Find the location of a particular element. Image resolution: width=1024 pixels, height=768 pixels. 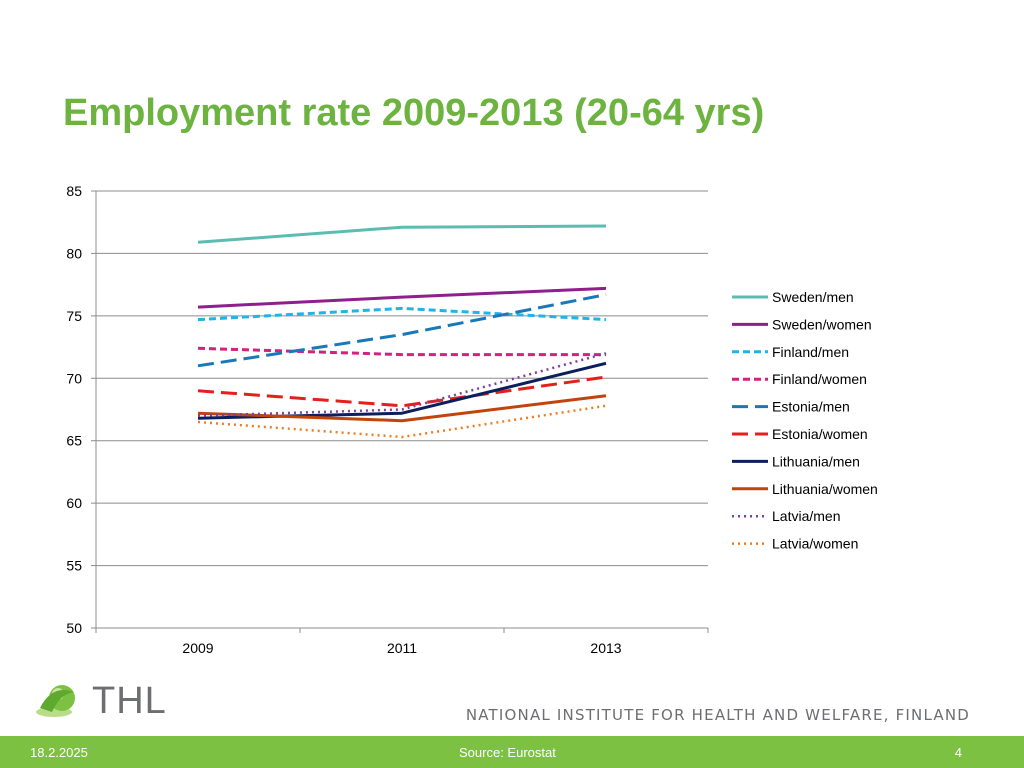

legend-label: Finland/women is located at coordinates (819, 379).